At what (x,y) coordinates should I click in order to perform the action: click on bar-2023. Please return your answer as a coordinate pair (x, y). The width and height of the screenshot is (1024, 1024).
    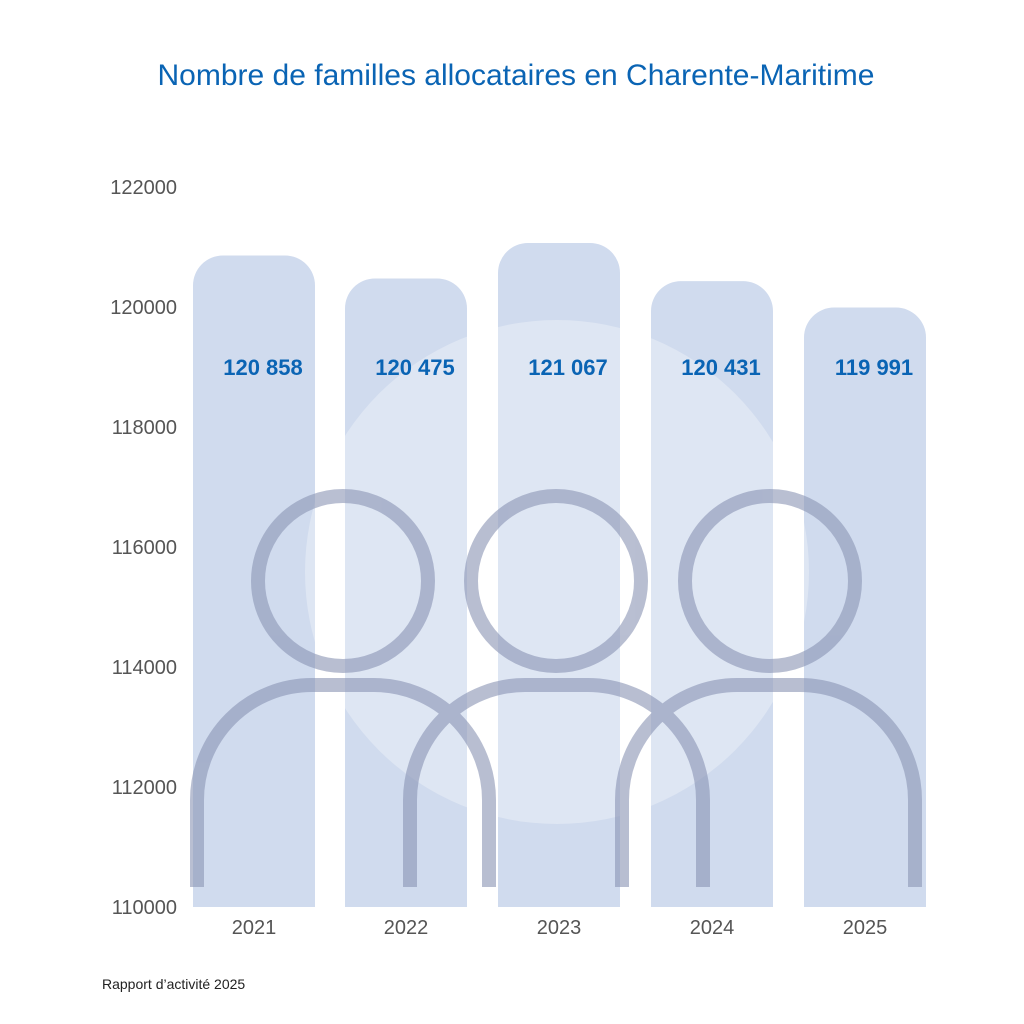
    Looking at the image, I should click on (559, 575).